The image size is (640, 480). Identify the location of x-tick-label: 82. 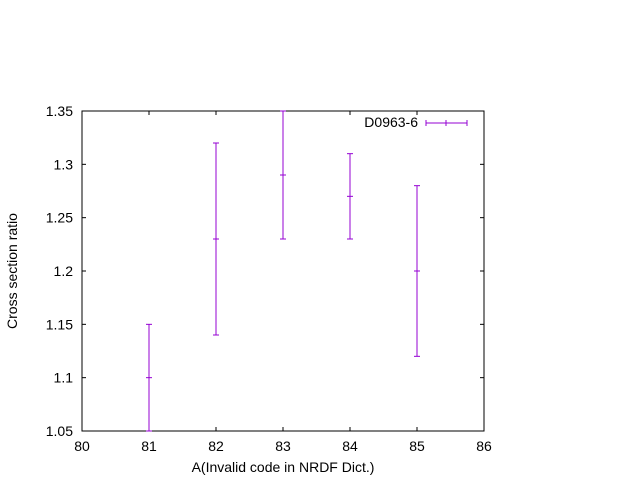
(216, 446).